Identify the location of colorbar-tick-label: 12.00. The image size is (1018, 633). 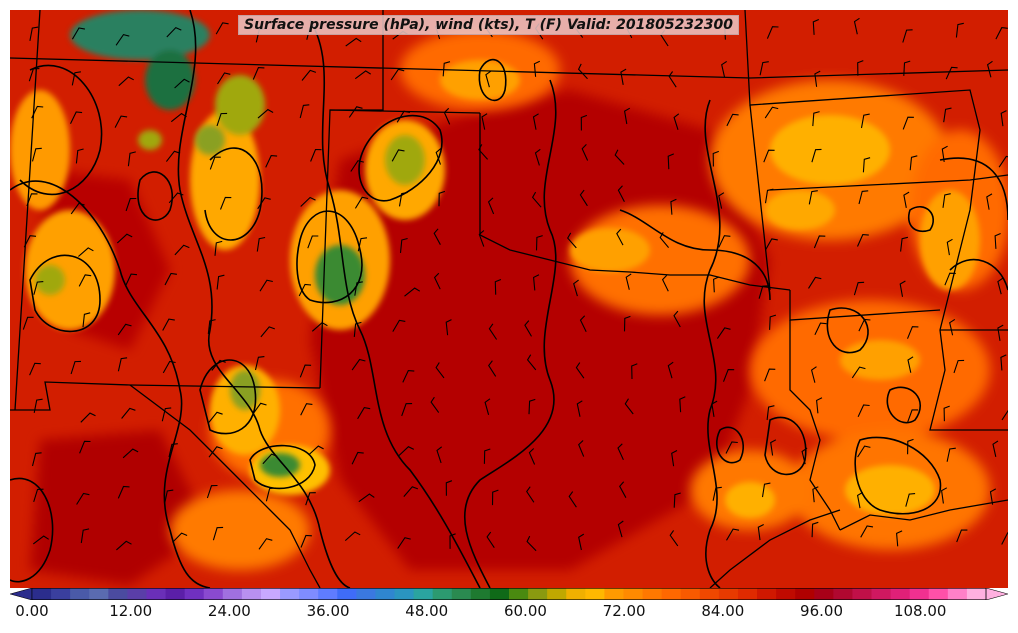
(131, 611).